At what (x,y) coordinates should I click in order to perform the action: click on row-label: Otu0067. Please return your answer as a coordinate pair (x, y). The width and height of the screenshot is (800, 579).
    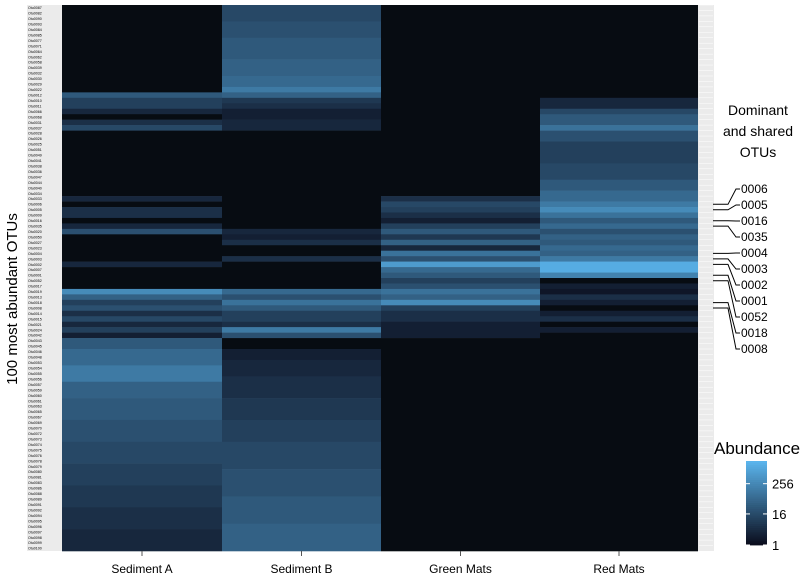
    Looking at the image, I should click on (35, 418).